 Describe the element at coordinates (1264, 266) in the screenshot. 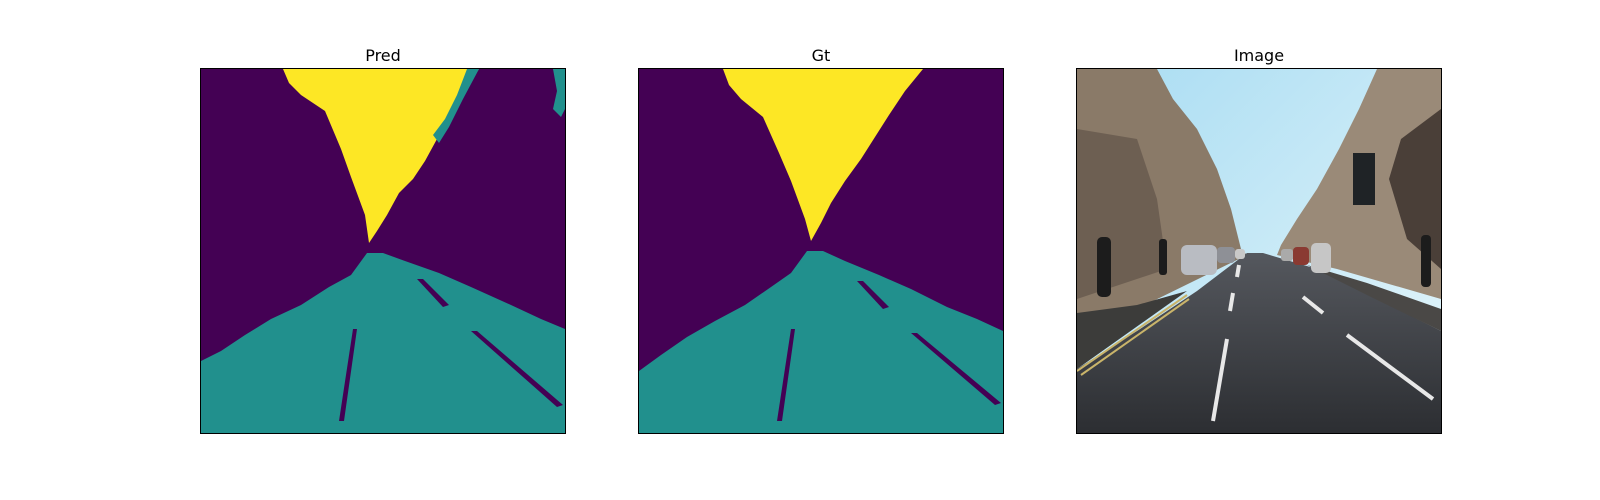

I see `pedestrians` at that location.